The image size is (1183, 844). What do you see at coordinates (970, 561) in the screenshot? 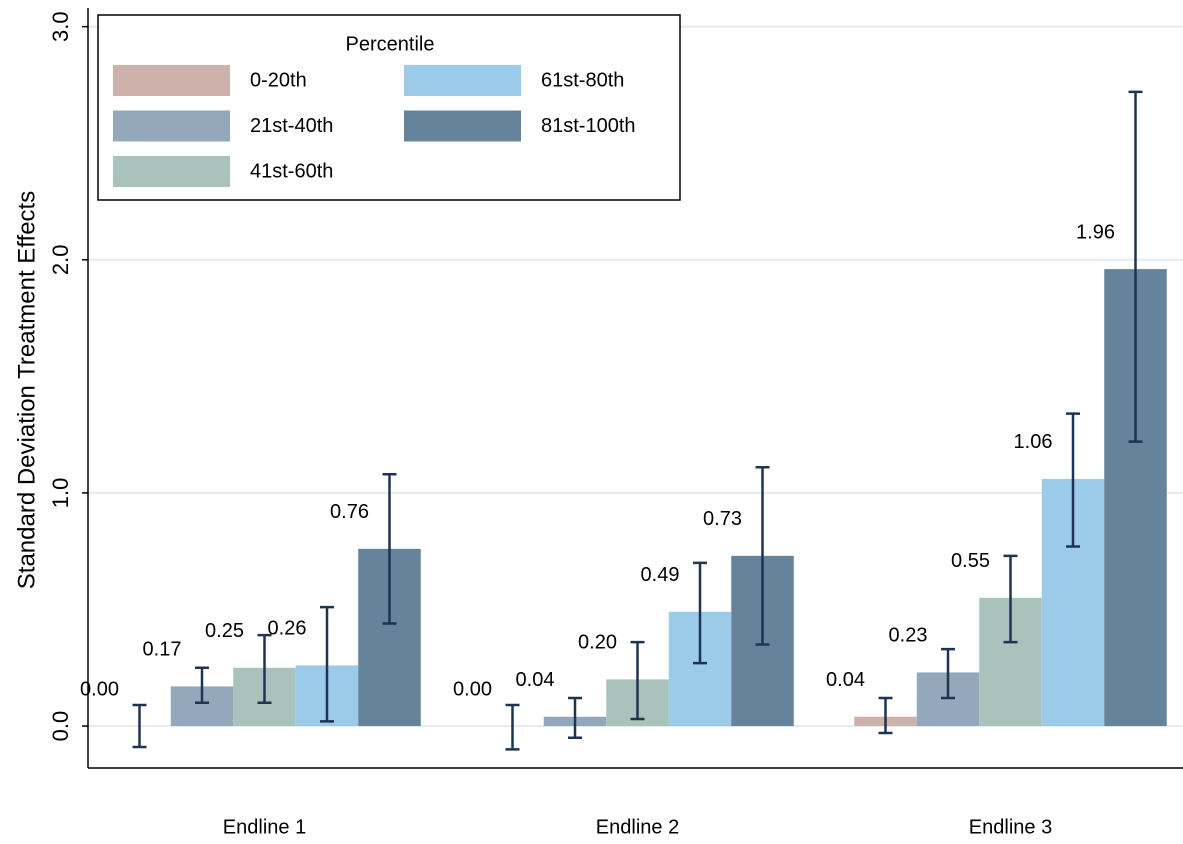
I see `data-label: 0.55` at bounding box center [970, 561].